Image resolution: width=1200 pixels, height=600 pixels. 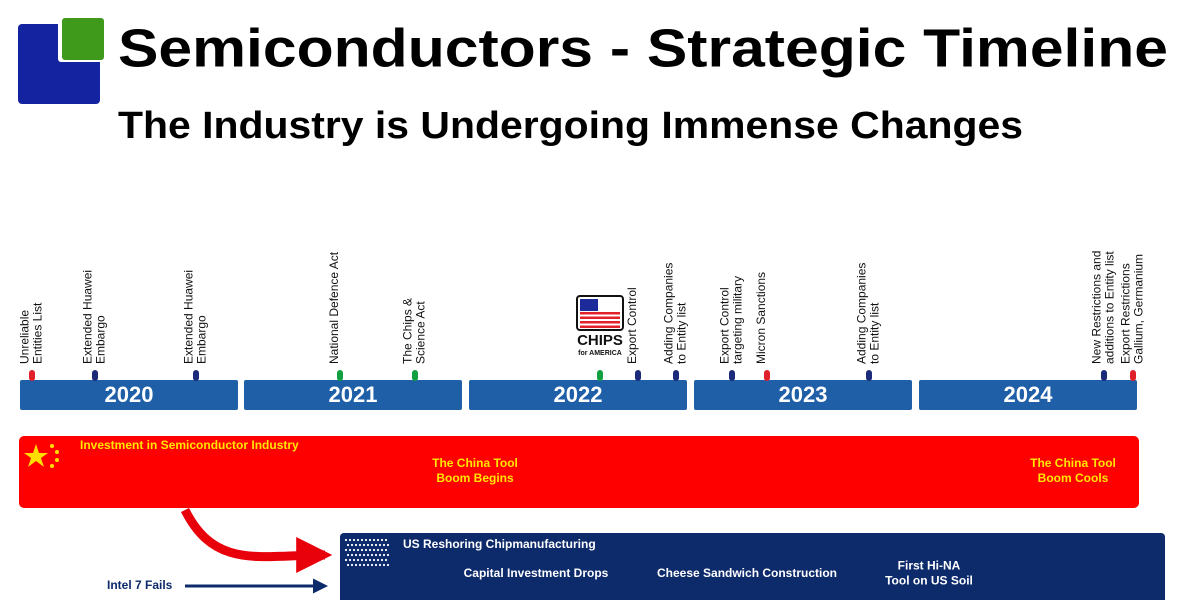 I want to click on chips-title: CHIPS, so click(x=600, y=340).